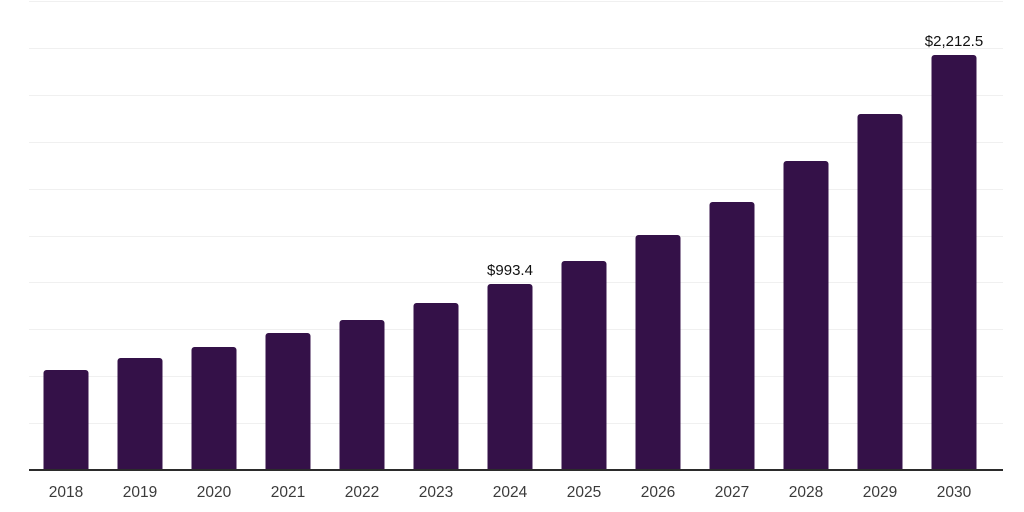 The width and height of the screenshot is (1024, 512). Describe the element at coordinates (658, 492) in the screenshot. I see `x-tick-label-2026: 2026` at that location.